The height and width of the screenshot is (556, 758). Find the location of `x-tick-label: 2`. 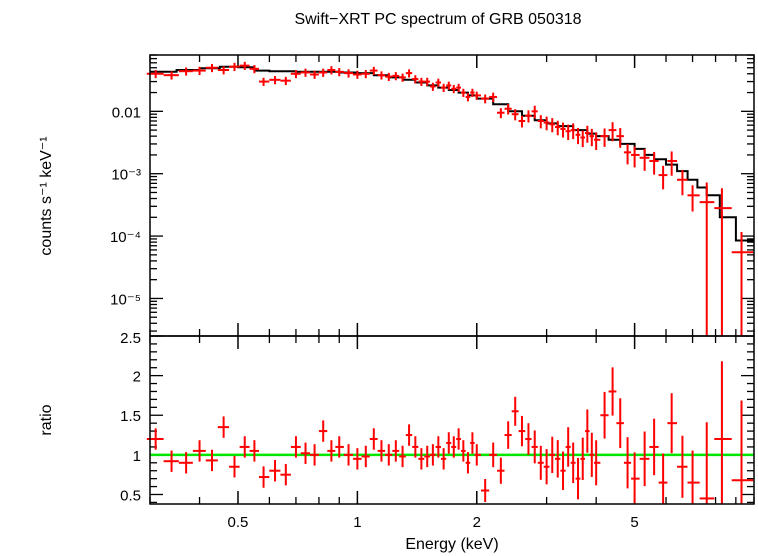

x-tick-label: 2 is located at coordinates (477, 522).